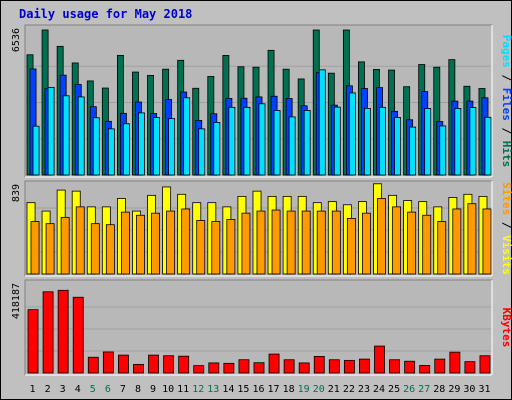  What do you see at coordinates (409, 389) in the screenshot?
I see `x-tick-label: 26` at bounding box center [409, 389].